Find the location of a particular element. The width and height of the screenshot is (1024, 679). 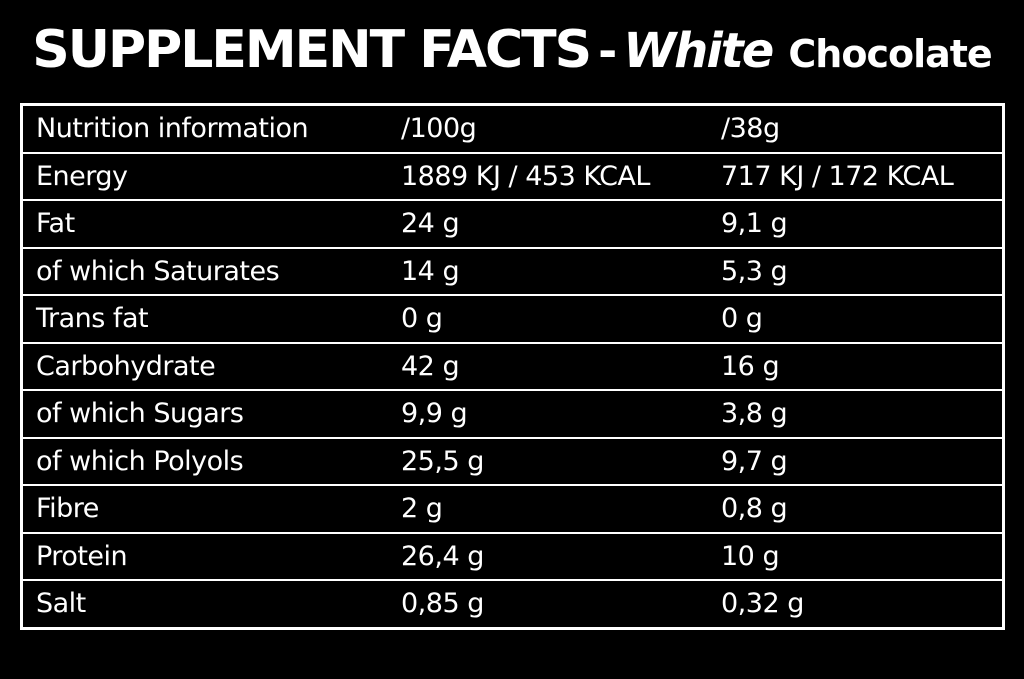

table-row: of which Polyols 25,5 g 9,7 g is located at coordinates (512, 461).